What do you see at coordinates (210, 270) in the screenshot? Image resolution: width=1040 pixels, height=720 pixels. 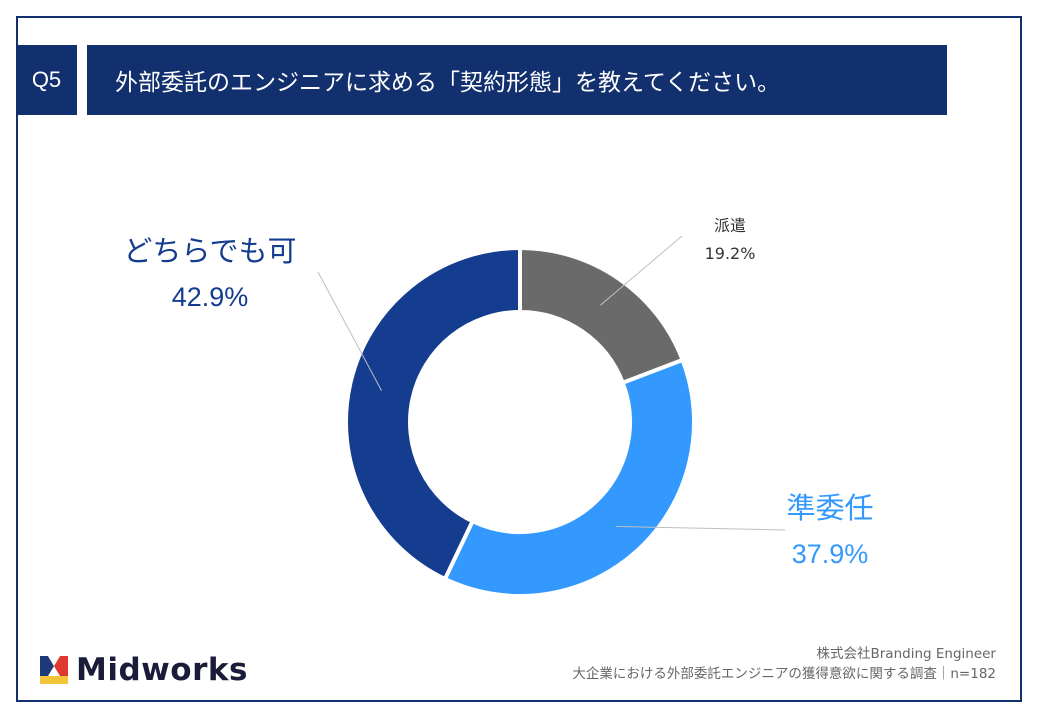 I see `label-dochira: どちらでも可 42.9%` at bounding box center [210, 270].